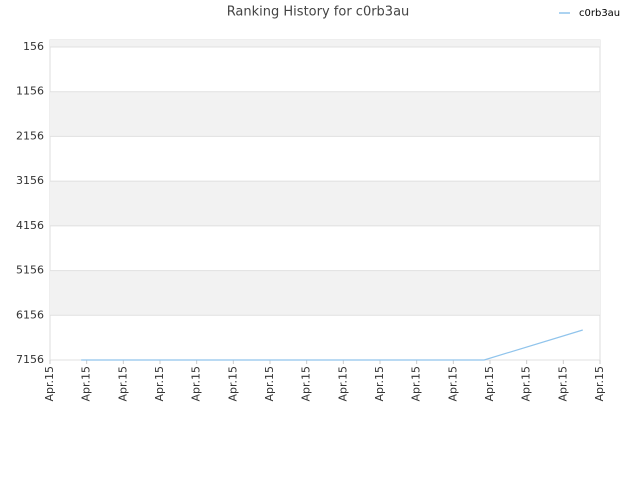 The width and height of the screenshot is (640, 480). I want to click on y-tick-label: 6156, so click(30, 314).